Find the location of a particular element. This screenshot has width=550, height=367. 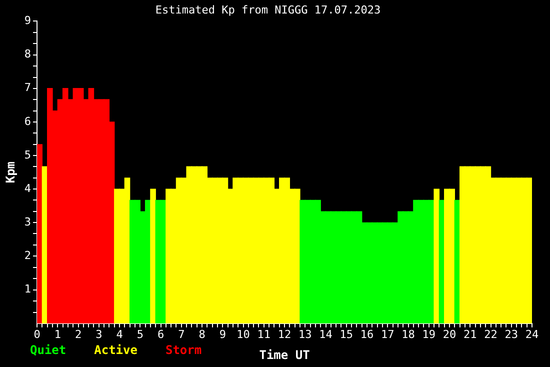

x-tick-label: 12 is located at coordinates (285, 334).